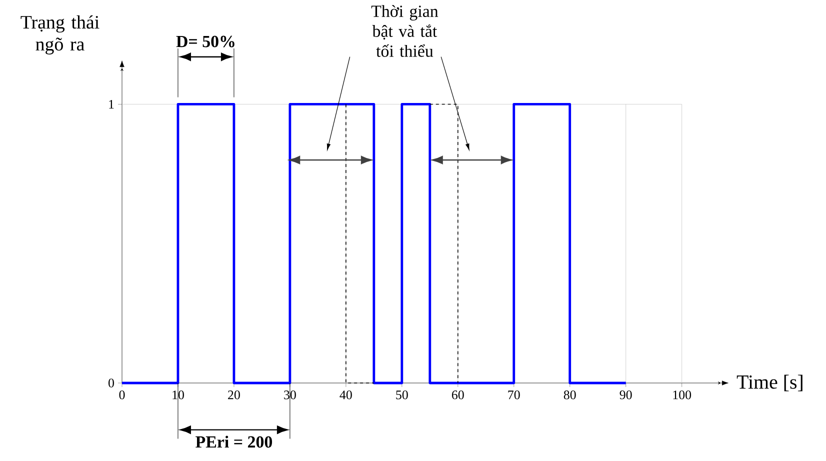 Image resolution: width=826 pixels, height=461 pixels. I want to click on text: PEri = 200, so click(234, 442).